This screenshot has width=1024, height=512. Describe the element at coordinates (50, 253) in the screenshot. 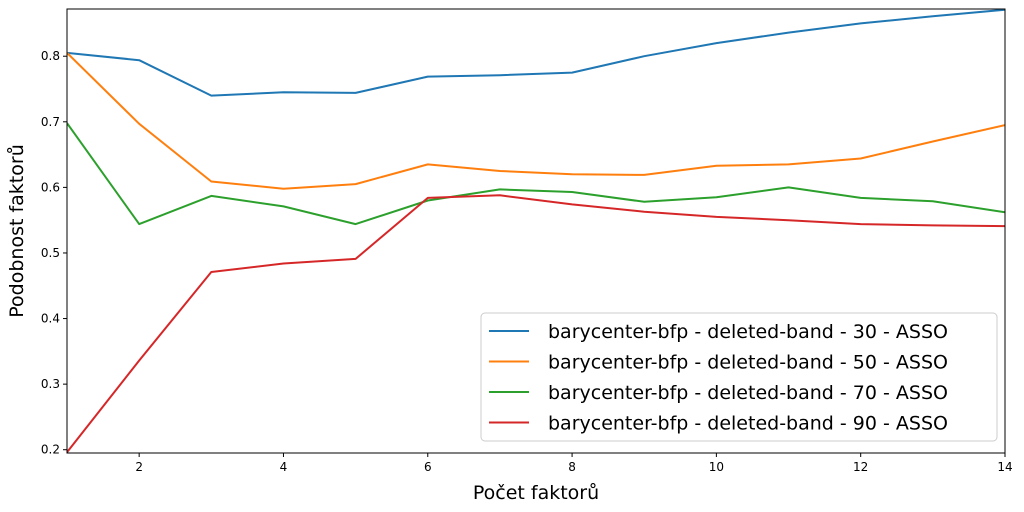

I see `y-tick-label: 0.5` at that location.